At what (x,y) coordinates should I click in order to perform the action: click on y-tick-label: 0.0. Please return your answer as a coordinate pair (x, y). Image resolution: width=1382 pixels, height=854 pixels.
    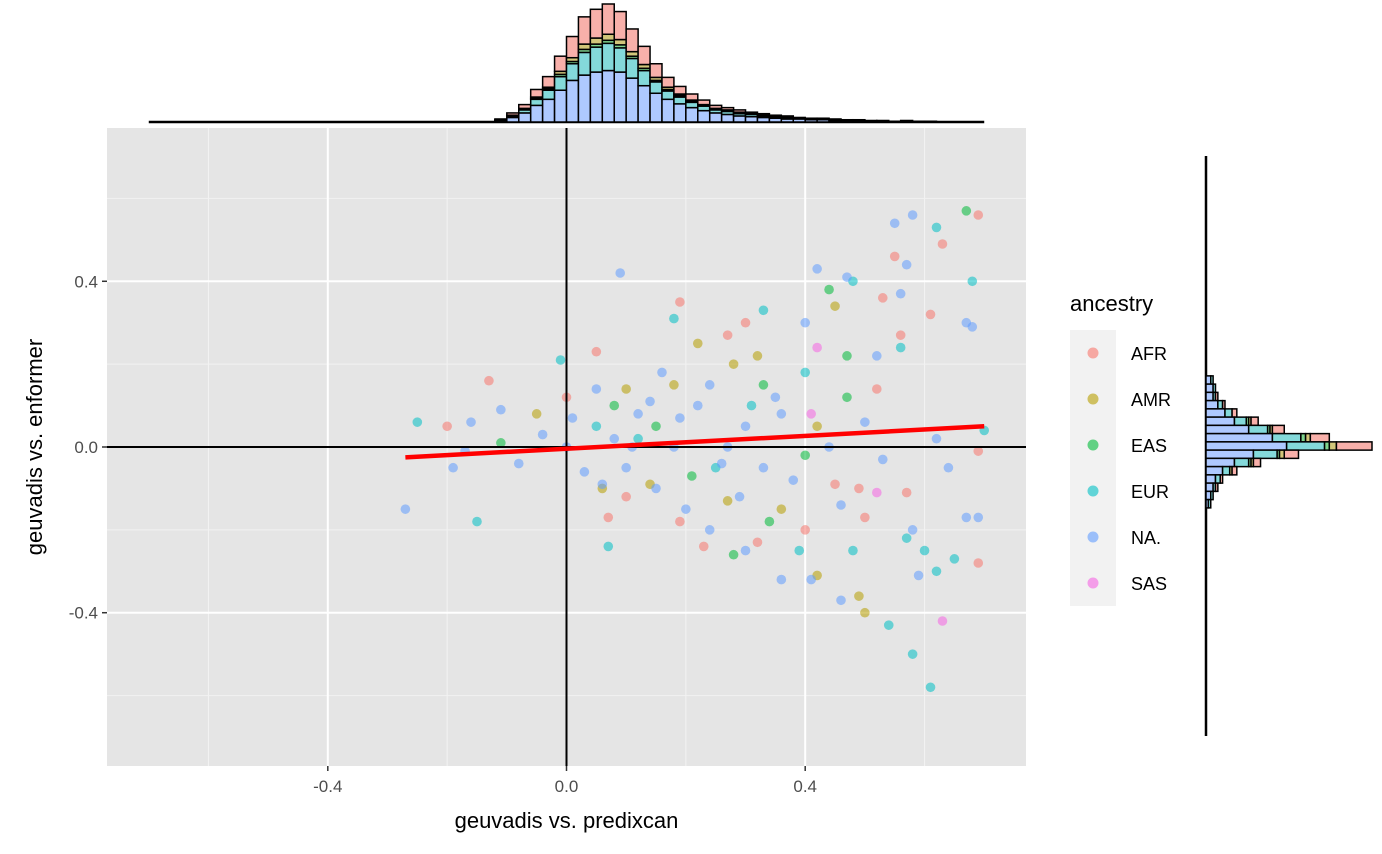
    Looking at the image, I should click on (86, 447).